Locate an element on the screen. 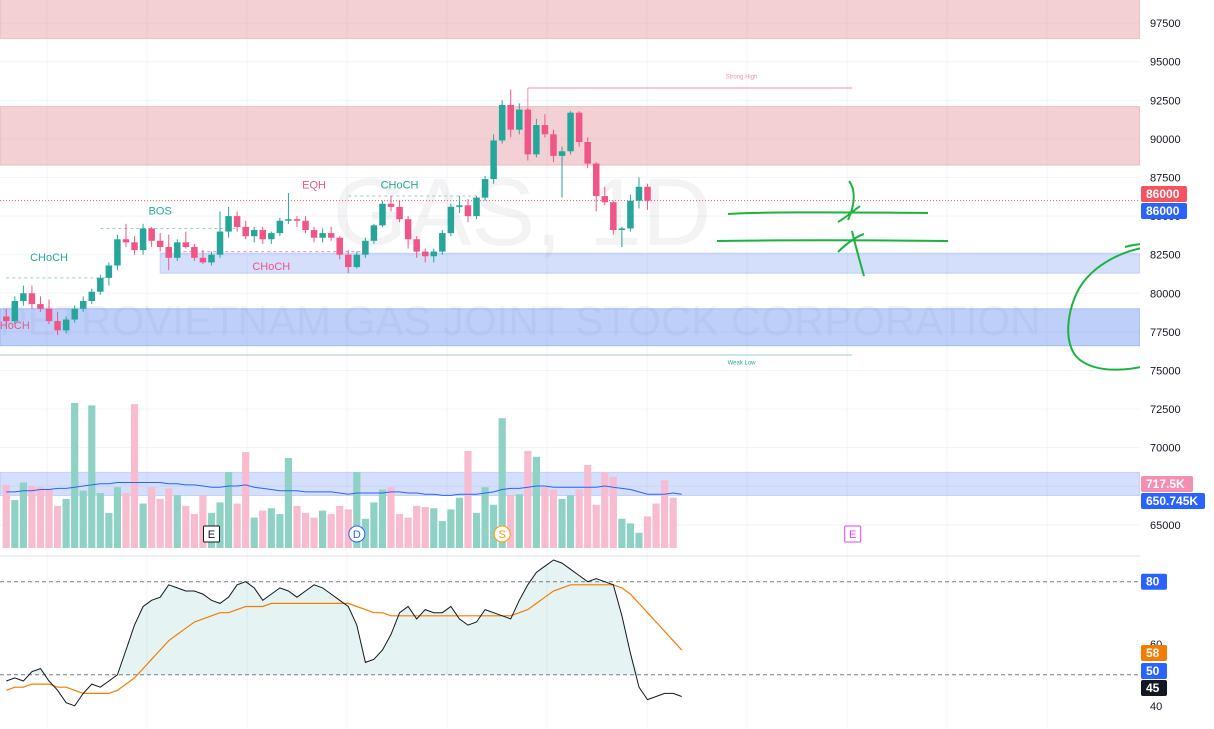 Image resolution: width=1214 pixels, height=729 pixels. price-tick-label: 80000 is located at coordinates (1165, 294).